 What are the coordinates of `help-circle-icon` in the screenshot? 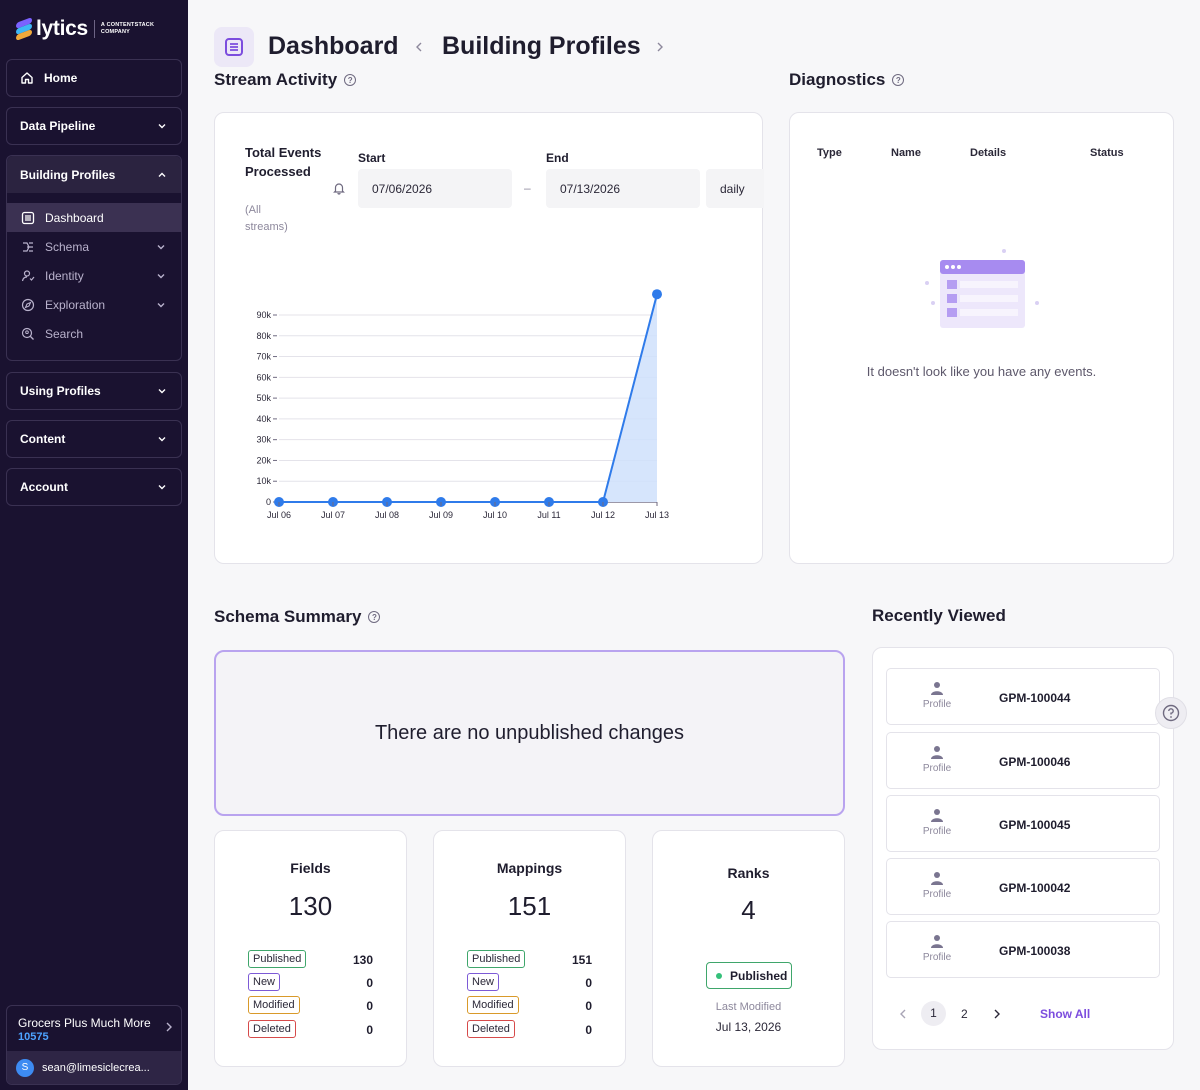 It's located at (1171, 713).